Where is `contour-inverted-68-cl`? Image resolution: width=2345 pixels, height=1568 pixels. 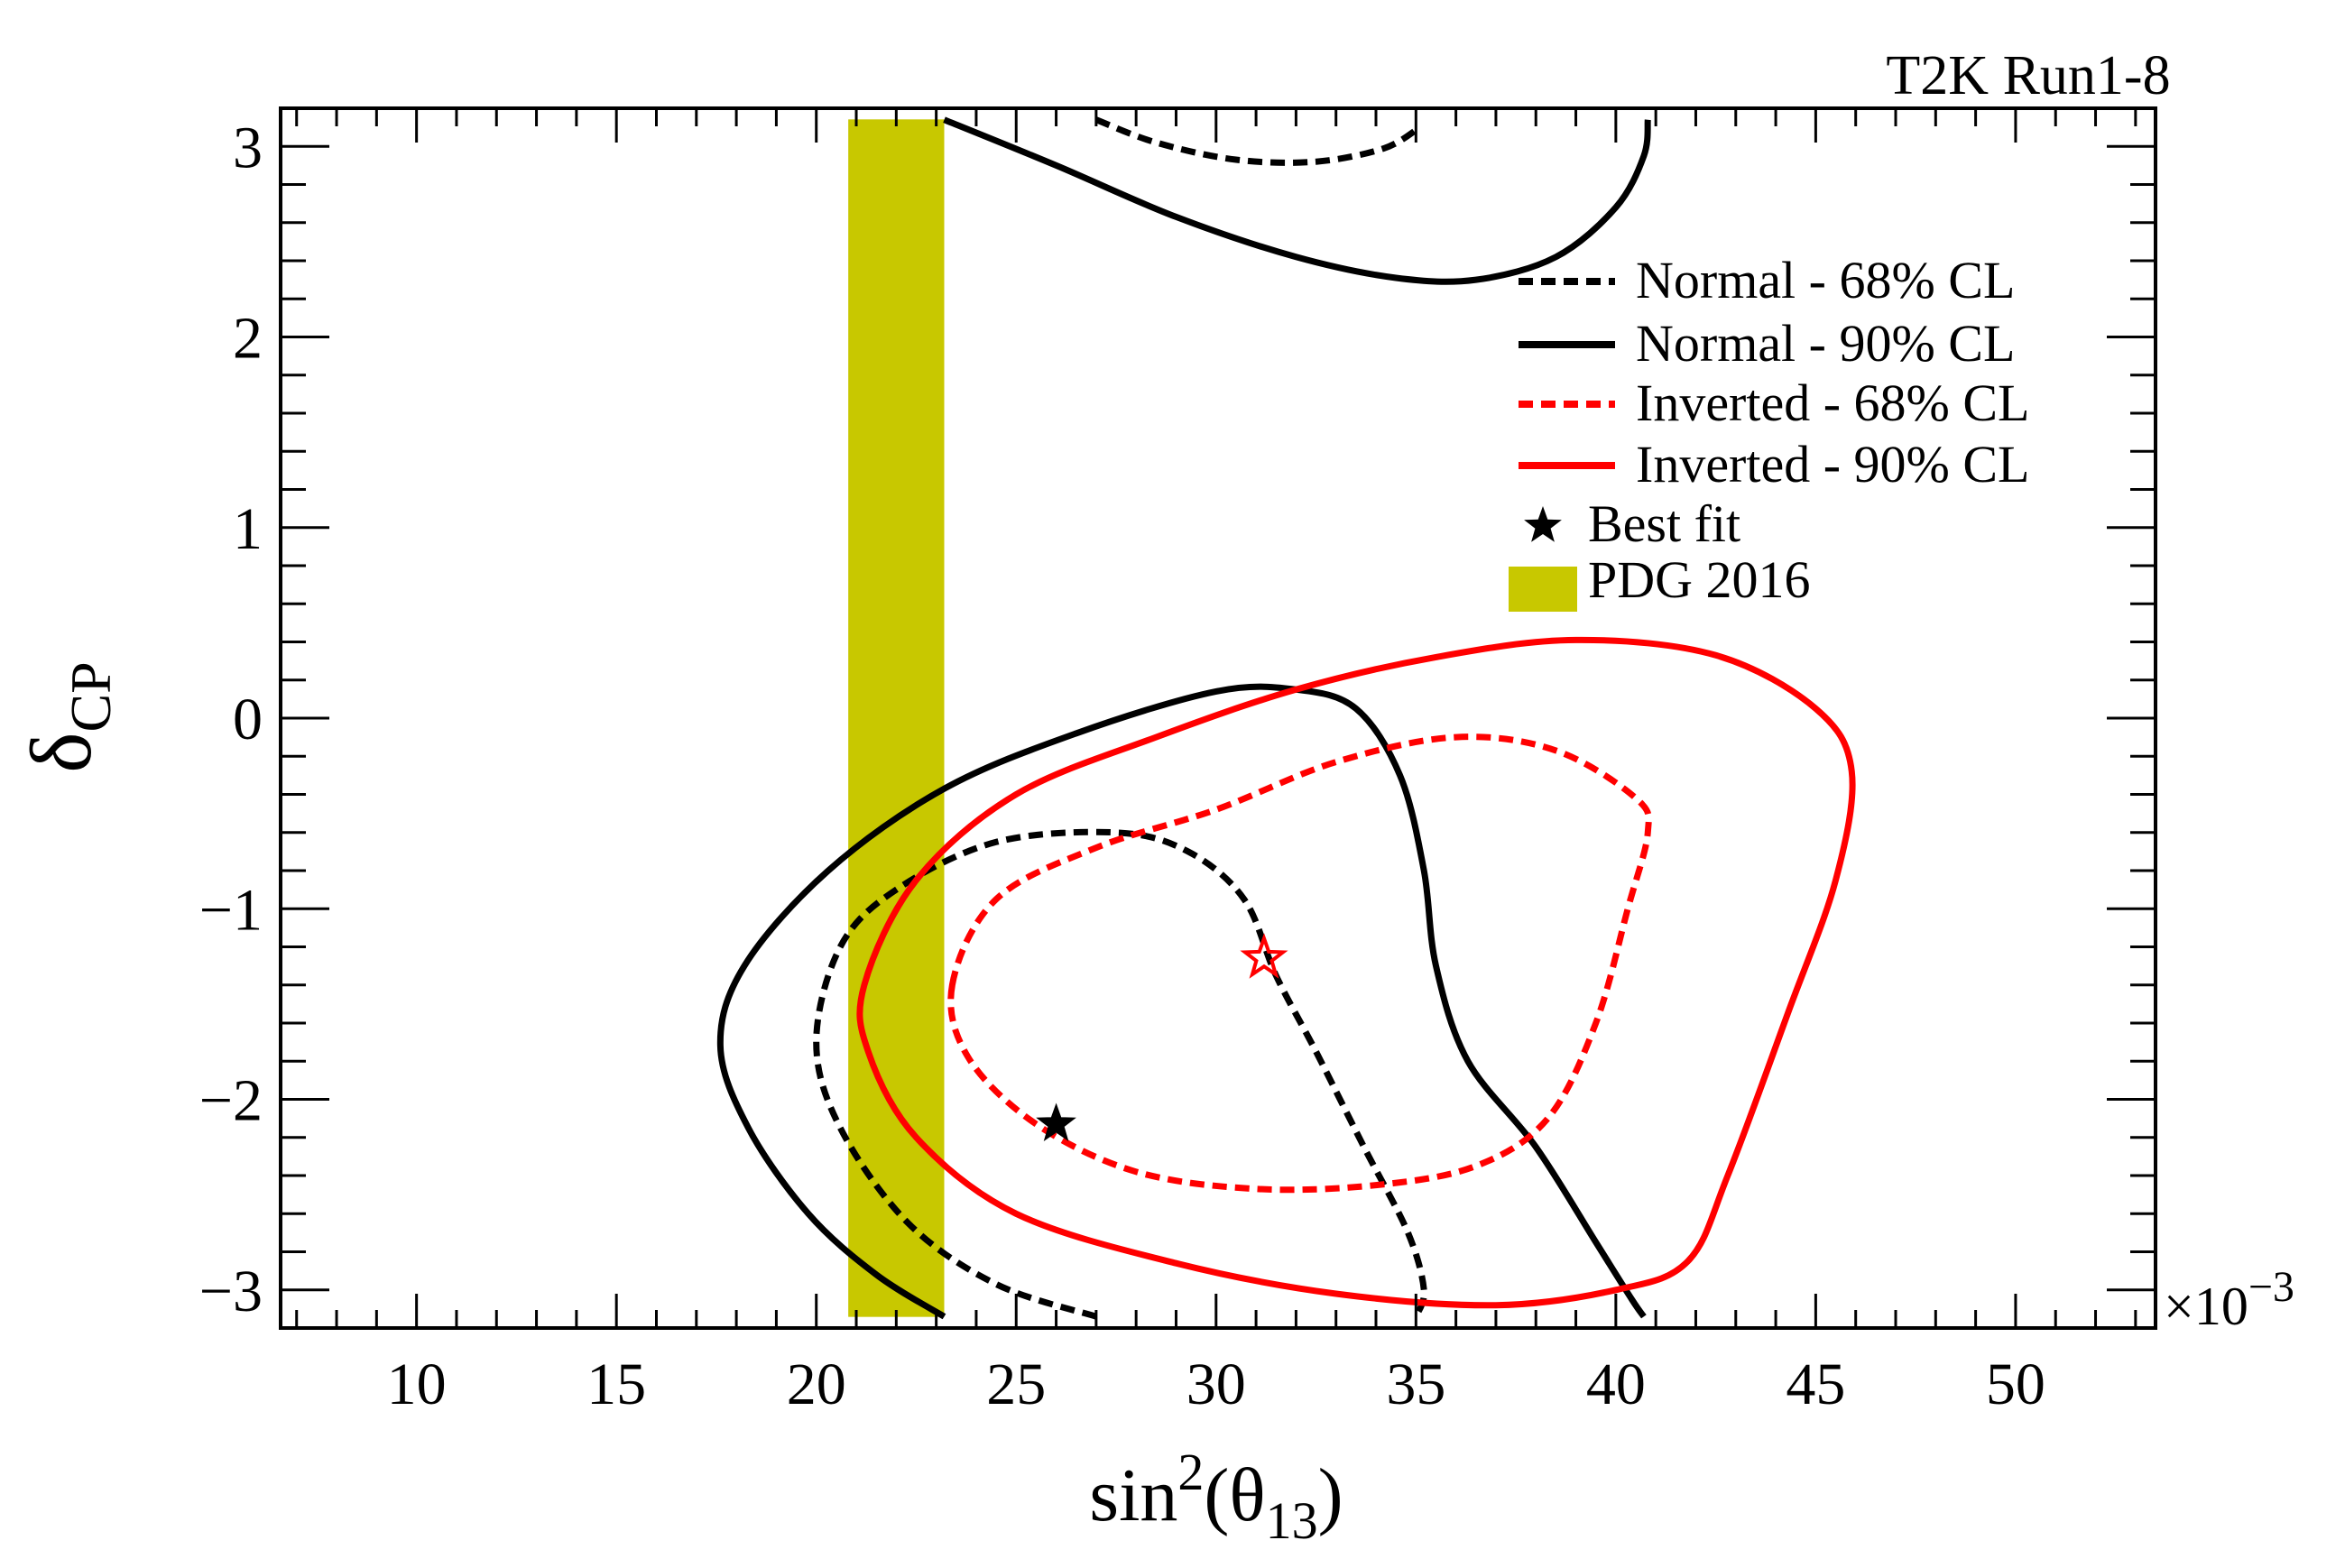
contour-inverted-68-cl is located at coordinates (1299, 963).